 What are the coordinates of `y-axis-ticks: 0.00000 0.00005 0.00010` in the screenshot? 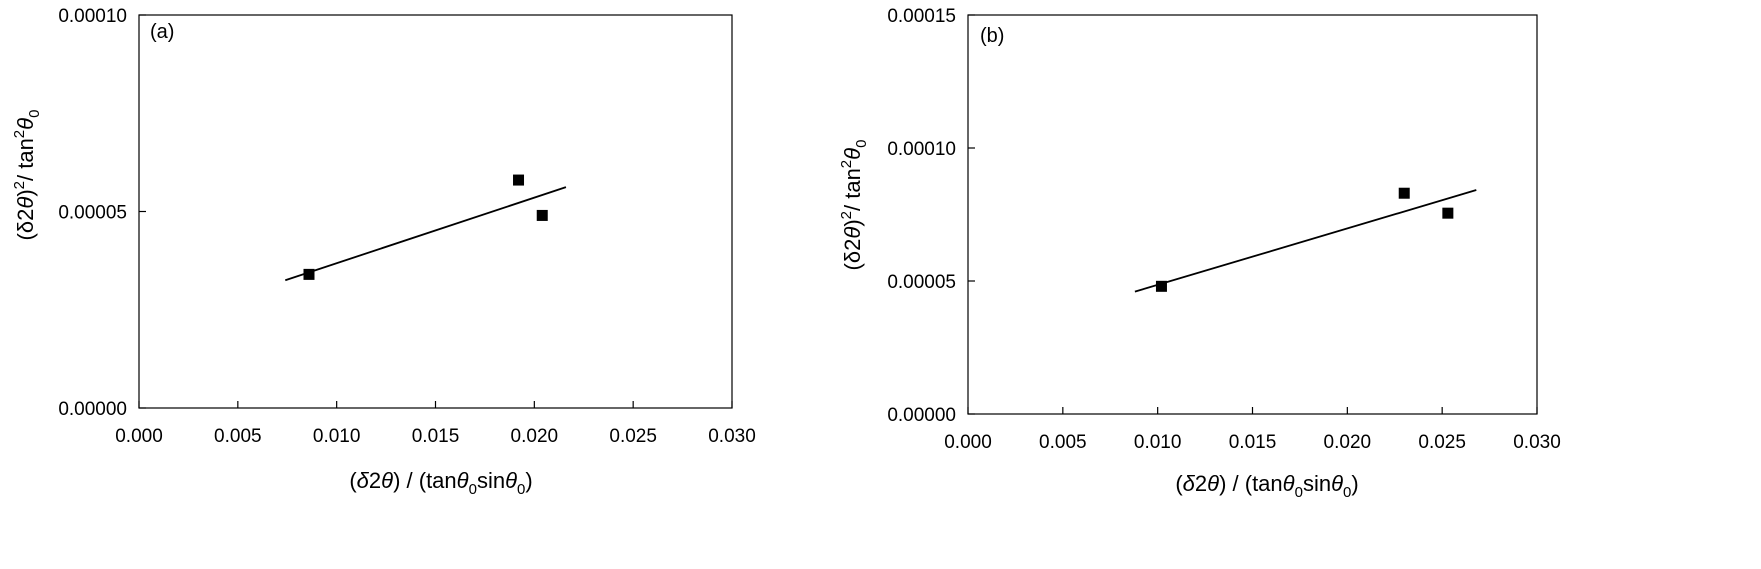 It's located at (102, 213).